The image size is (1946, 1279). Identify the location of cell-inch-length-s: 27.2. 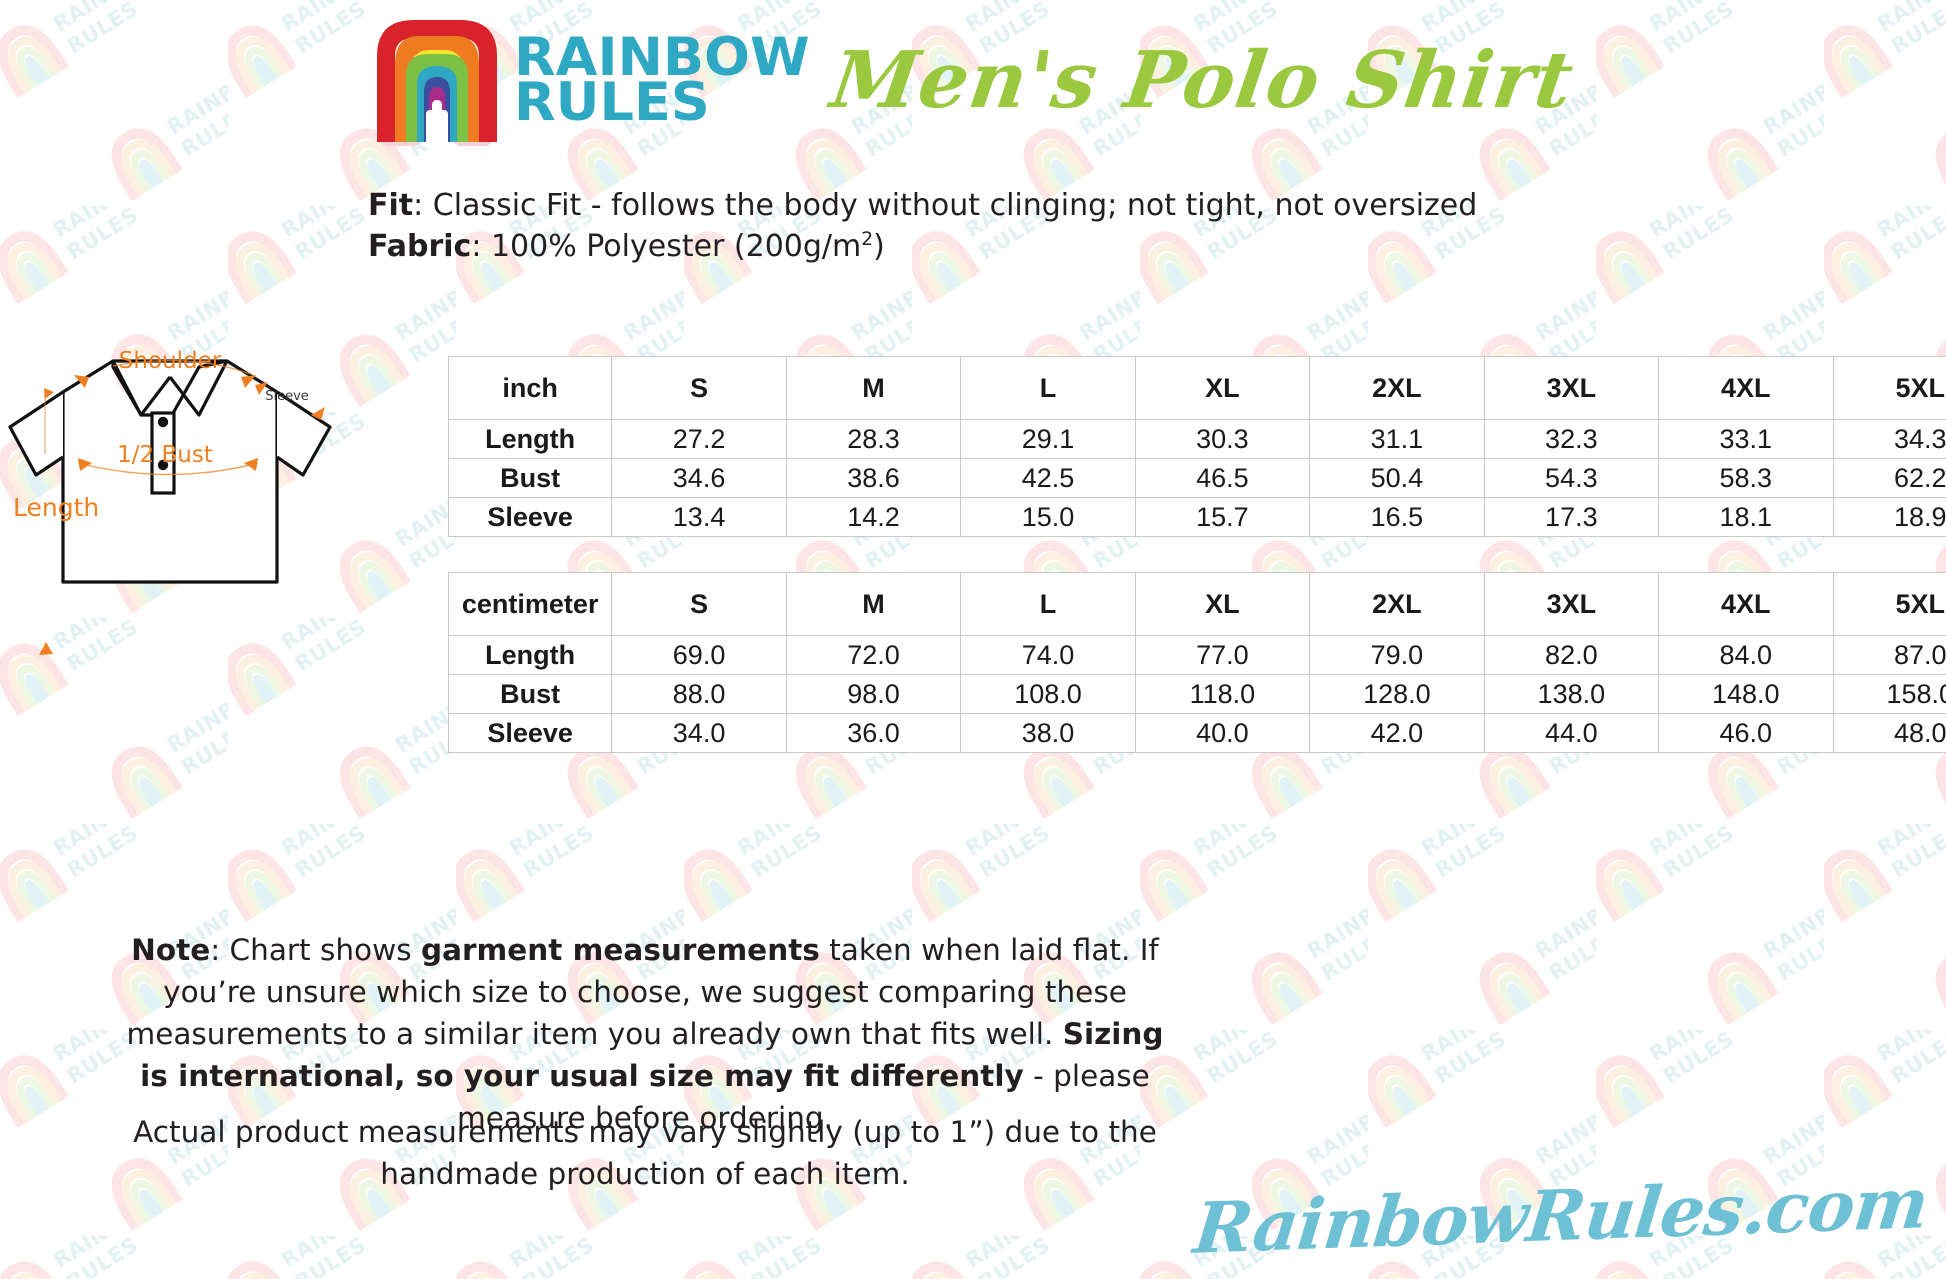
(699, 439).